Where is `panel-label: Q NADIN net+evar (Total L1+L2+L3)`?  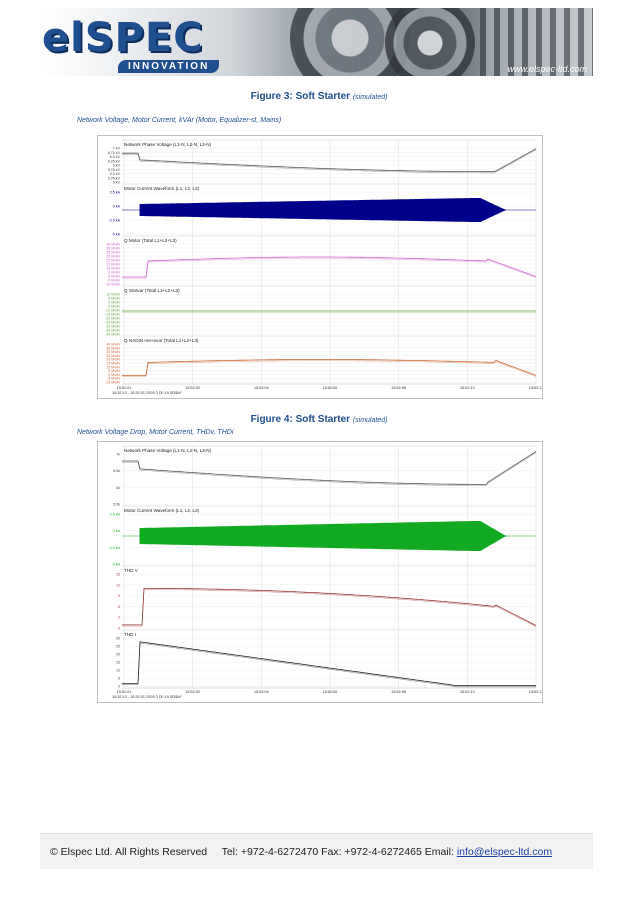
panel-label: Q NADIN net+evar (Total L1+L2+L3) is located at coordinates (161, 340).